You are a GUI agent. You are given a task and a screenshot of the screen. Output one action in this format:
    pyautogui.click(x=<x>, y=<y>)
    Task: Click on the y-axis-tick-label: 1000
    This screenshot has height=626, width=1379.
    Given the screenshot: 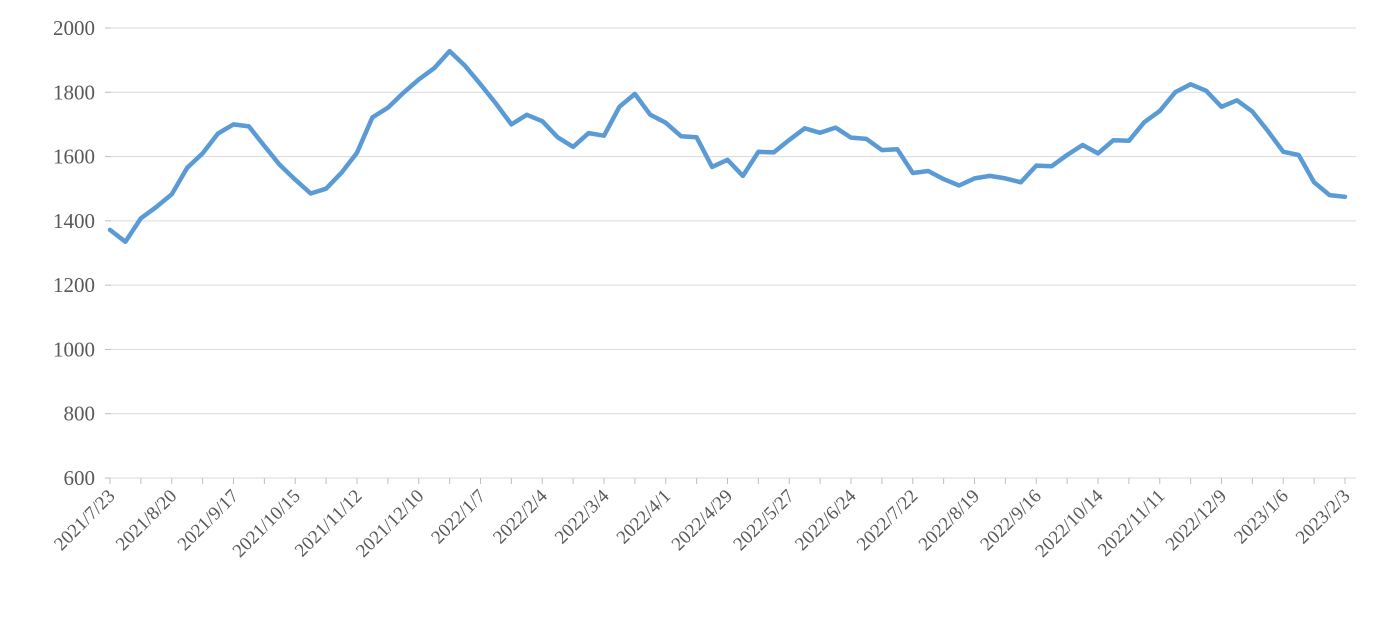 What is the action you would take?
    pyautogui.click(x=74, y=349)
    